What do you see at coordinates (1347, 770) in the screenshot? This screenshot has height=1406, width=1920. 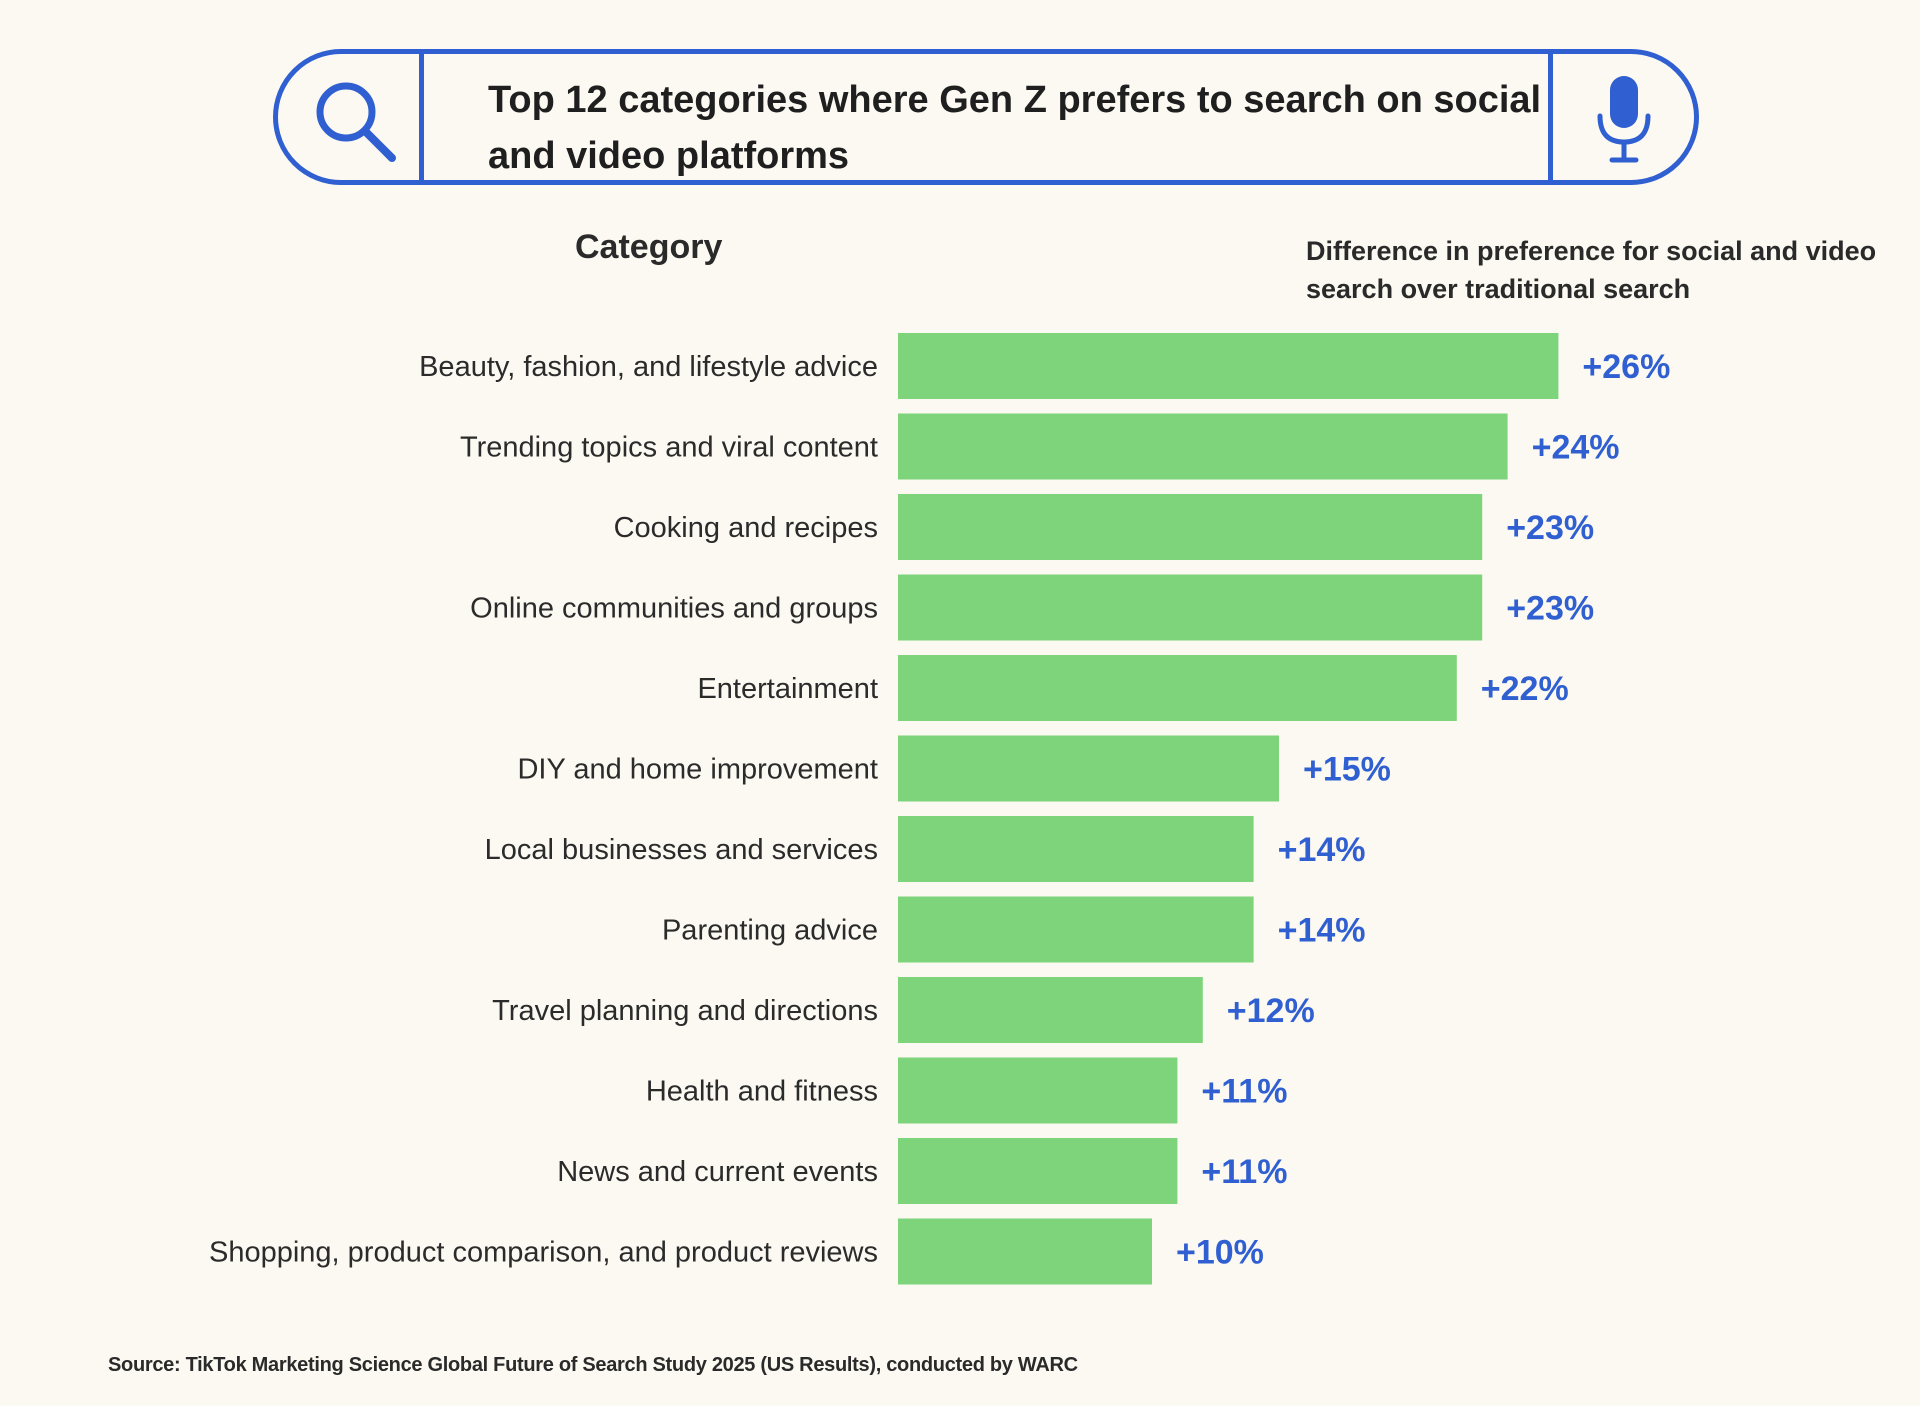 I see `value-label: +15%` at bounding box center [1347, 770].